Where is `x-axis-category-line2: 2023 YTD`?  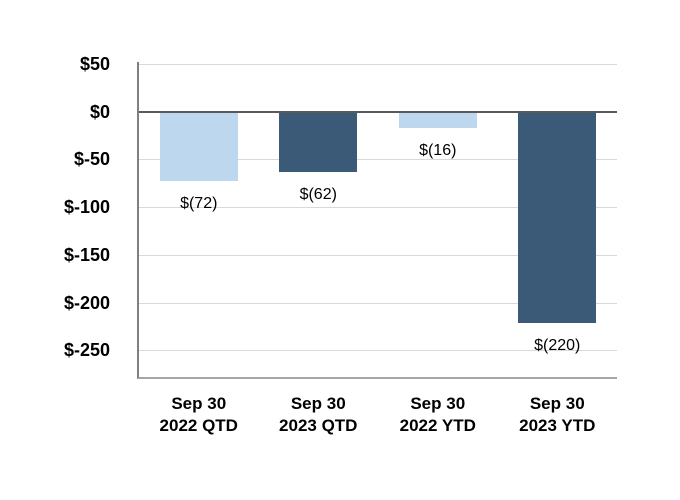
x-axis-category-line2: 2023 YTD is located at coordinates (557, 425).